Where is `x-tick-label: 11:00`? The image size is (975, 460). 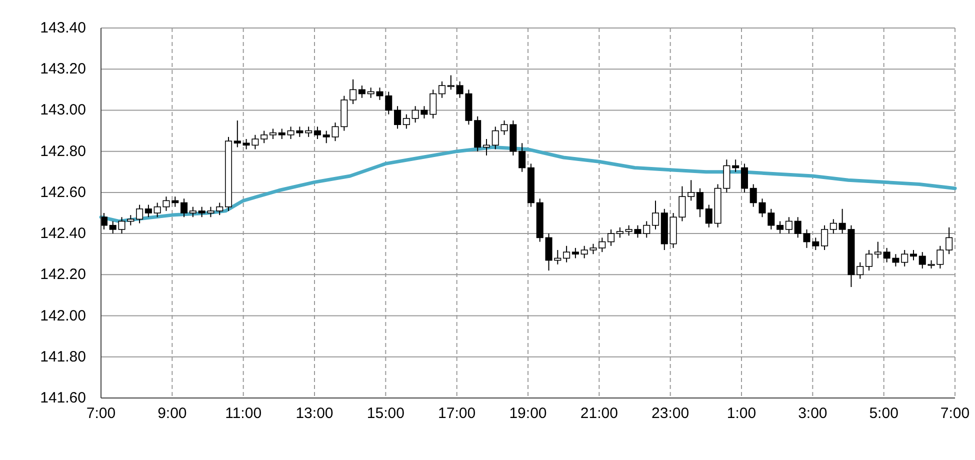
x-tick-label: 11:00 is located at coordinates (243, 413).